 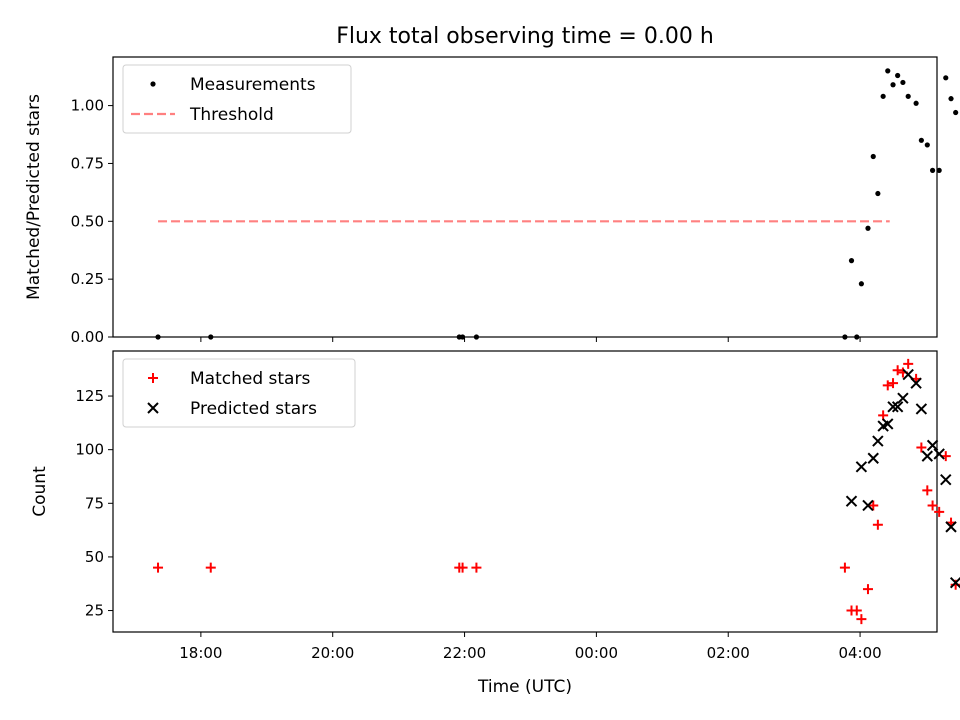 I want to click on legend-marker-cross, so click(x=153, y=408).